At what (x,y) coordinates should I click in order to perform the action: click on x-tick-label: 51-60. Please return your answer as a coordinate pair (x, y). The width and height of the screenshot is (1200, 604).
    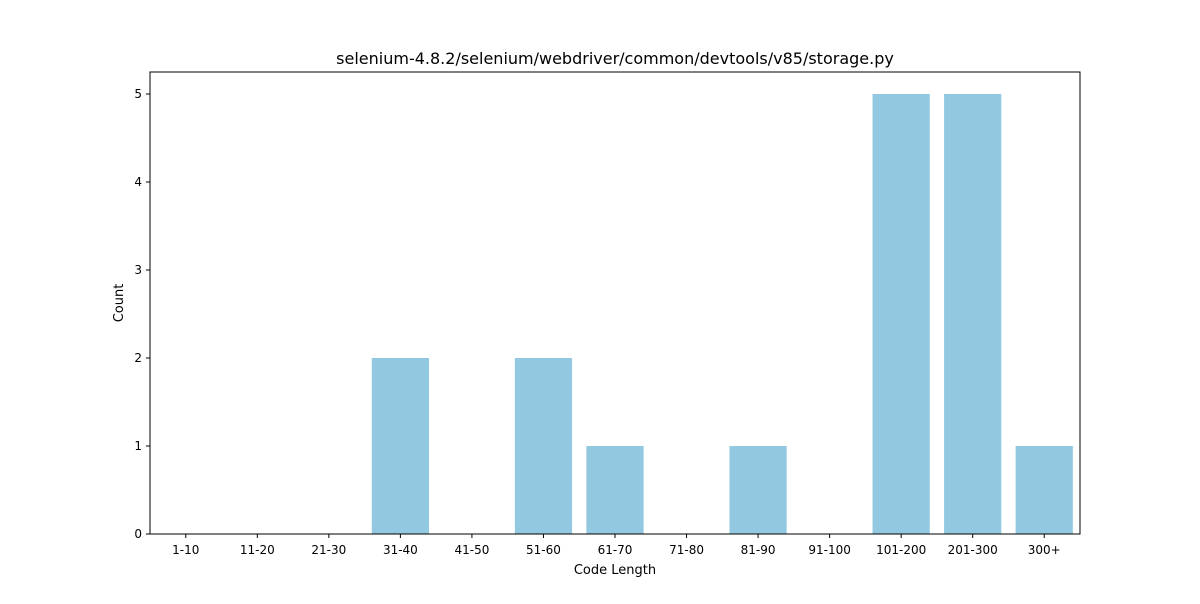
    Looking at the image, I should click on (543, 550).